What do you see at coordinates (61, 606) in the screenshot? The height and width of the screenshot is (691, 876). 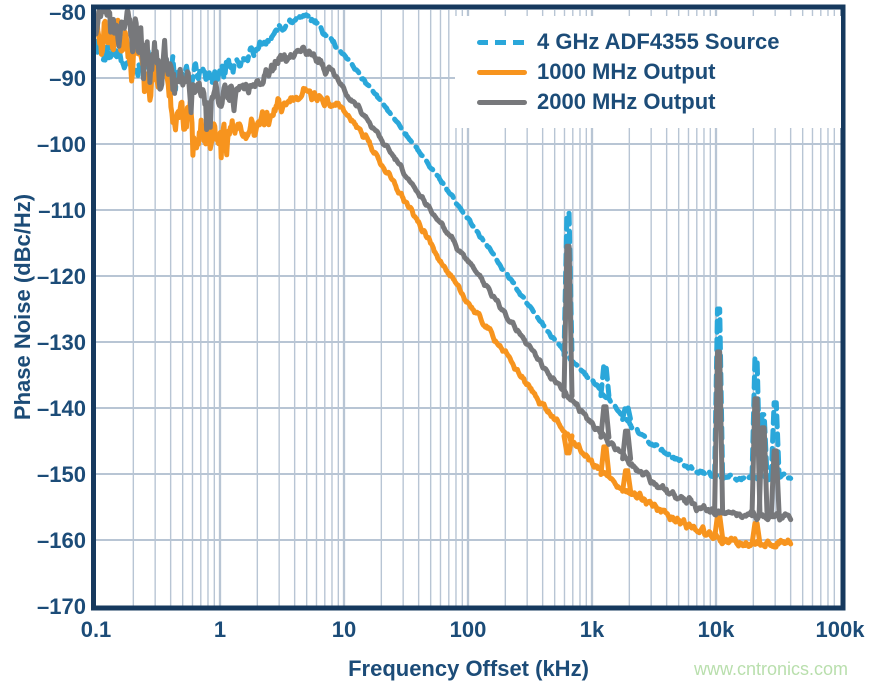 I see `y-tick-label: –170` at bounding box center [61, 606].